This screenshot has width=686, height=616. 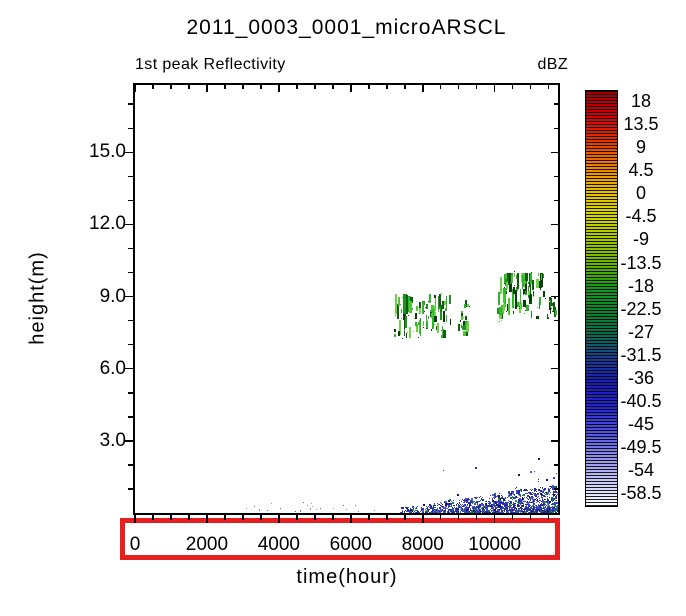 What do you see at coordinates (640, 147) in the screenshot?
I see `colorbar-label: 9` at bounding box center [640, 147].